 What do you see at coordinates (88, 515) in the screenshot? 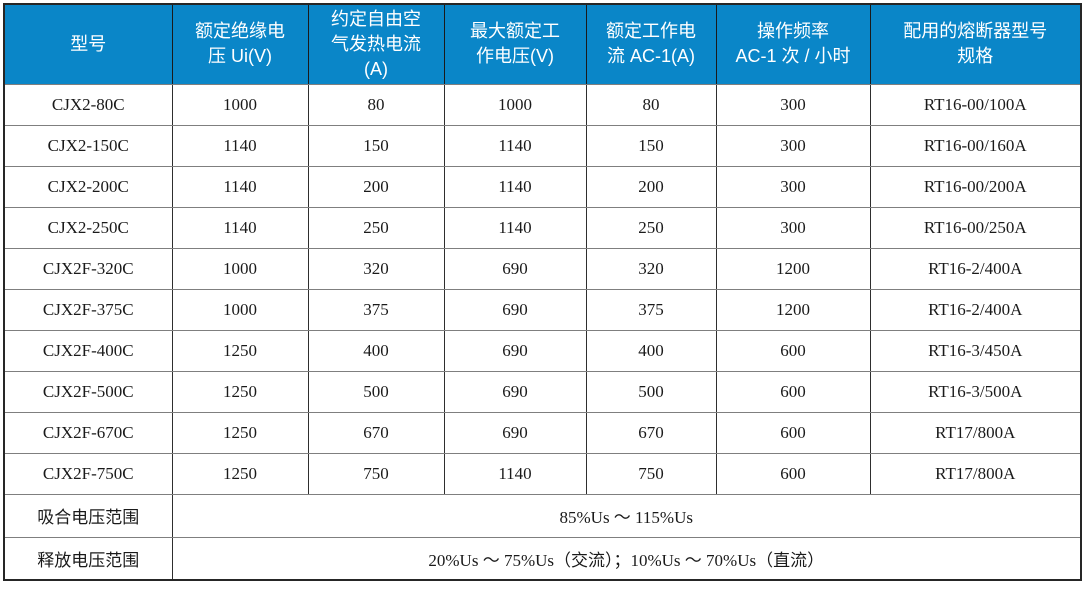
I see `footer-label: 吸合电压范围` at bounding box center [88, 515].